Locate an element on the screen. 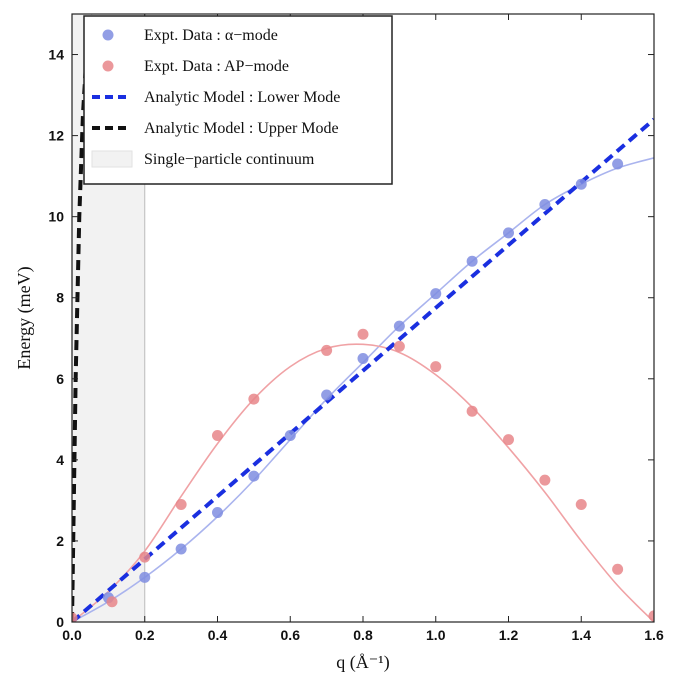  legend-label: Expt. Data : AP−mode is located at coordinates (216, 66).